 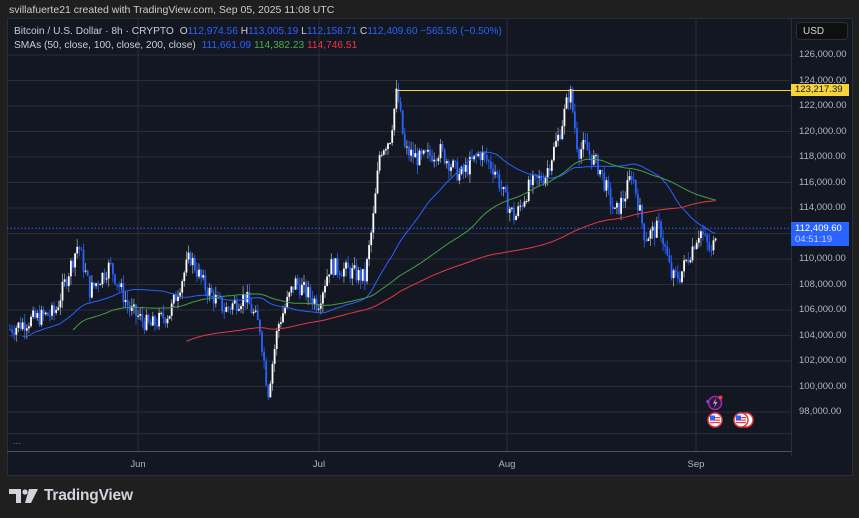 I want to click on tradingview-logo-icon, so click(x=23, y=496).